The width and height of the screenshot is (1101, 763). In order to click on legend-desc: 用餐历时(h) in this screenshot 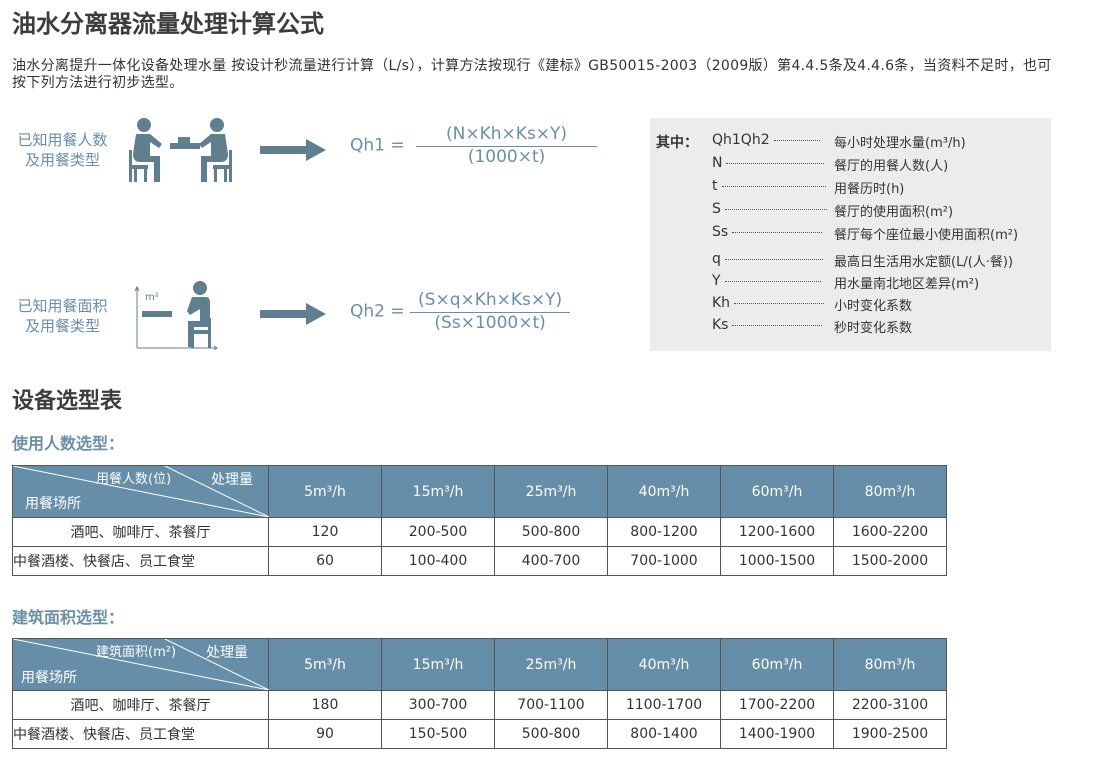, I will do `click(869, 189)`.